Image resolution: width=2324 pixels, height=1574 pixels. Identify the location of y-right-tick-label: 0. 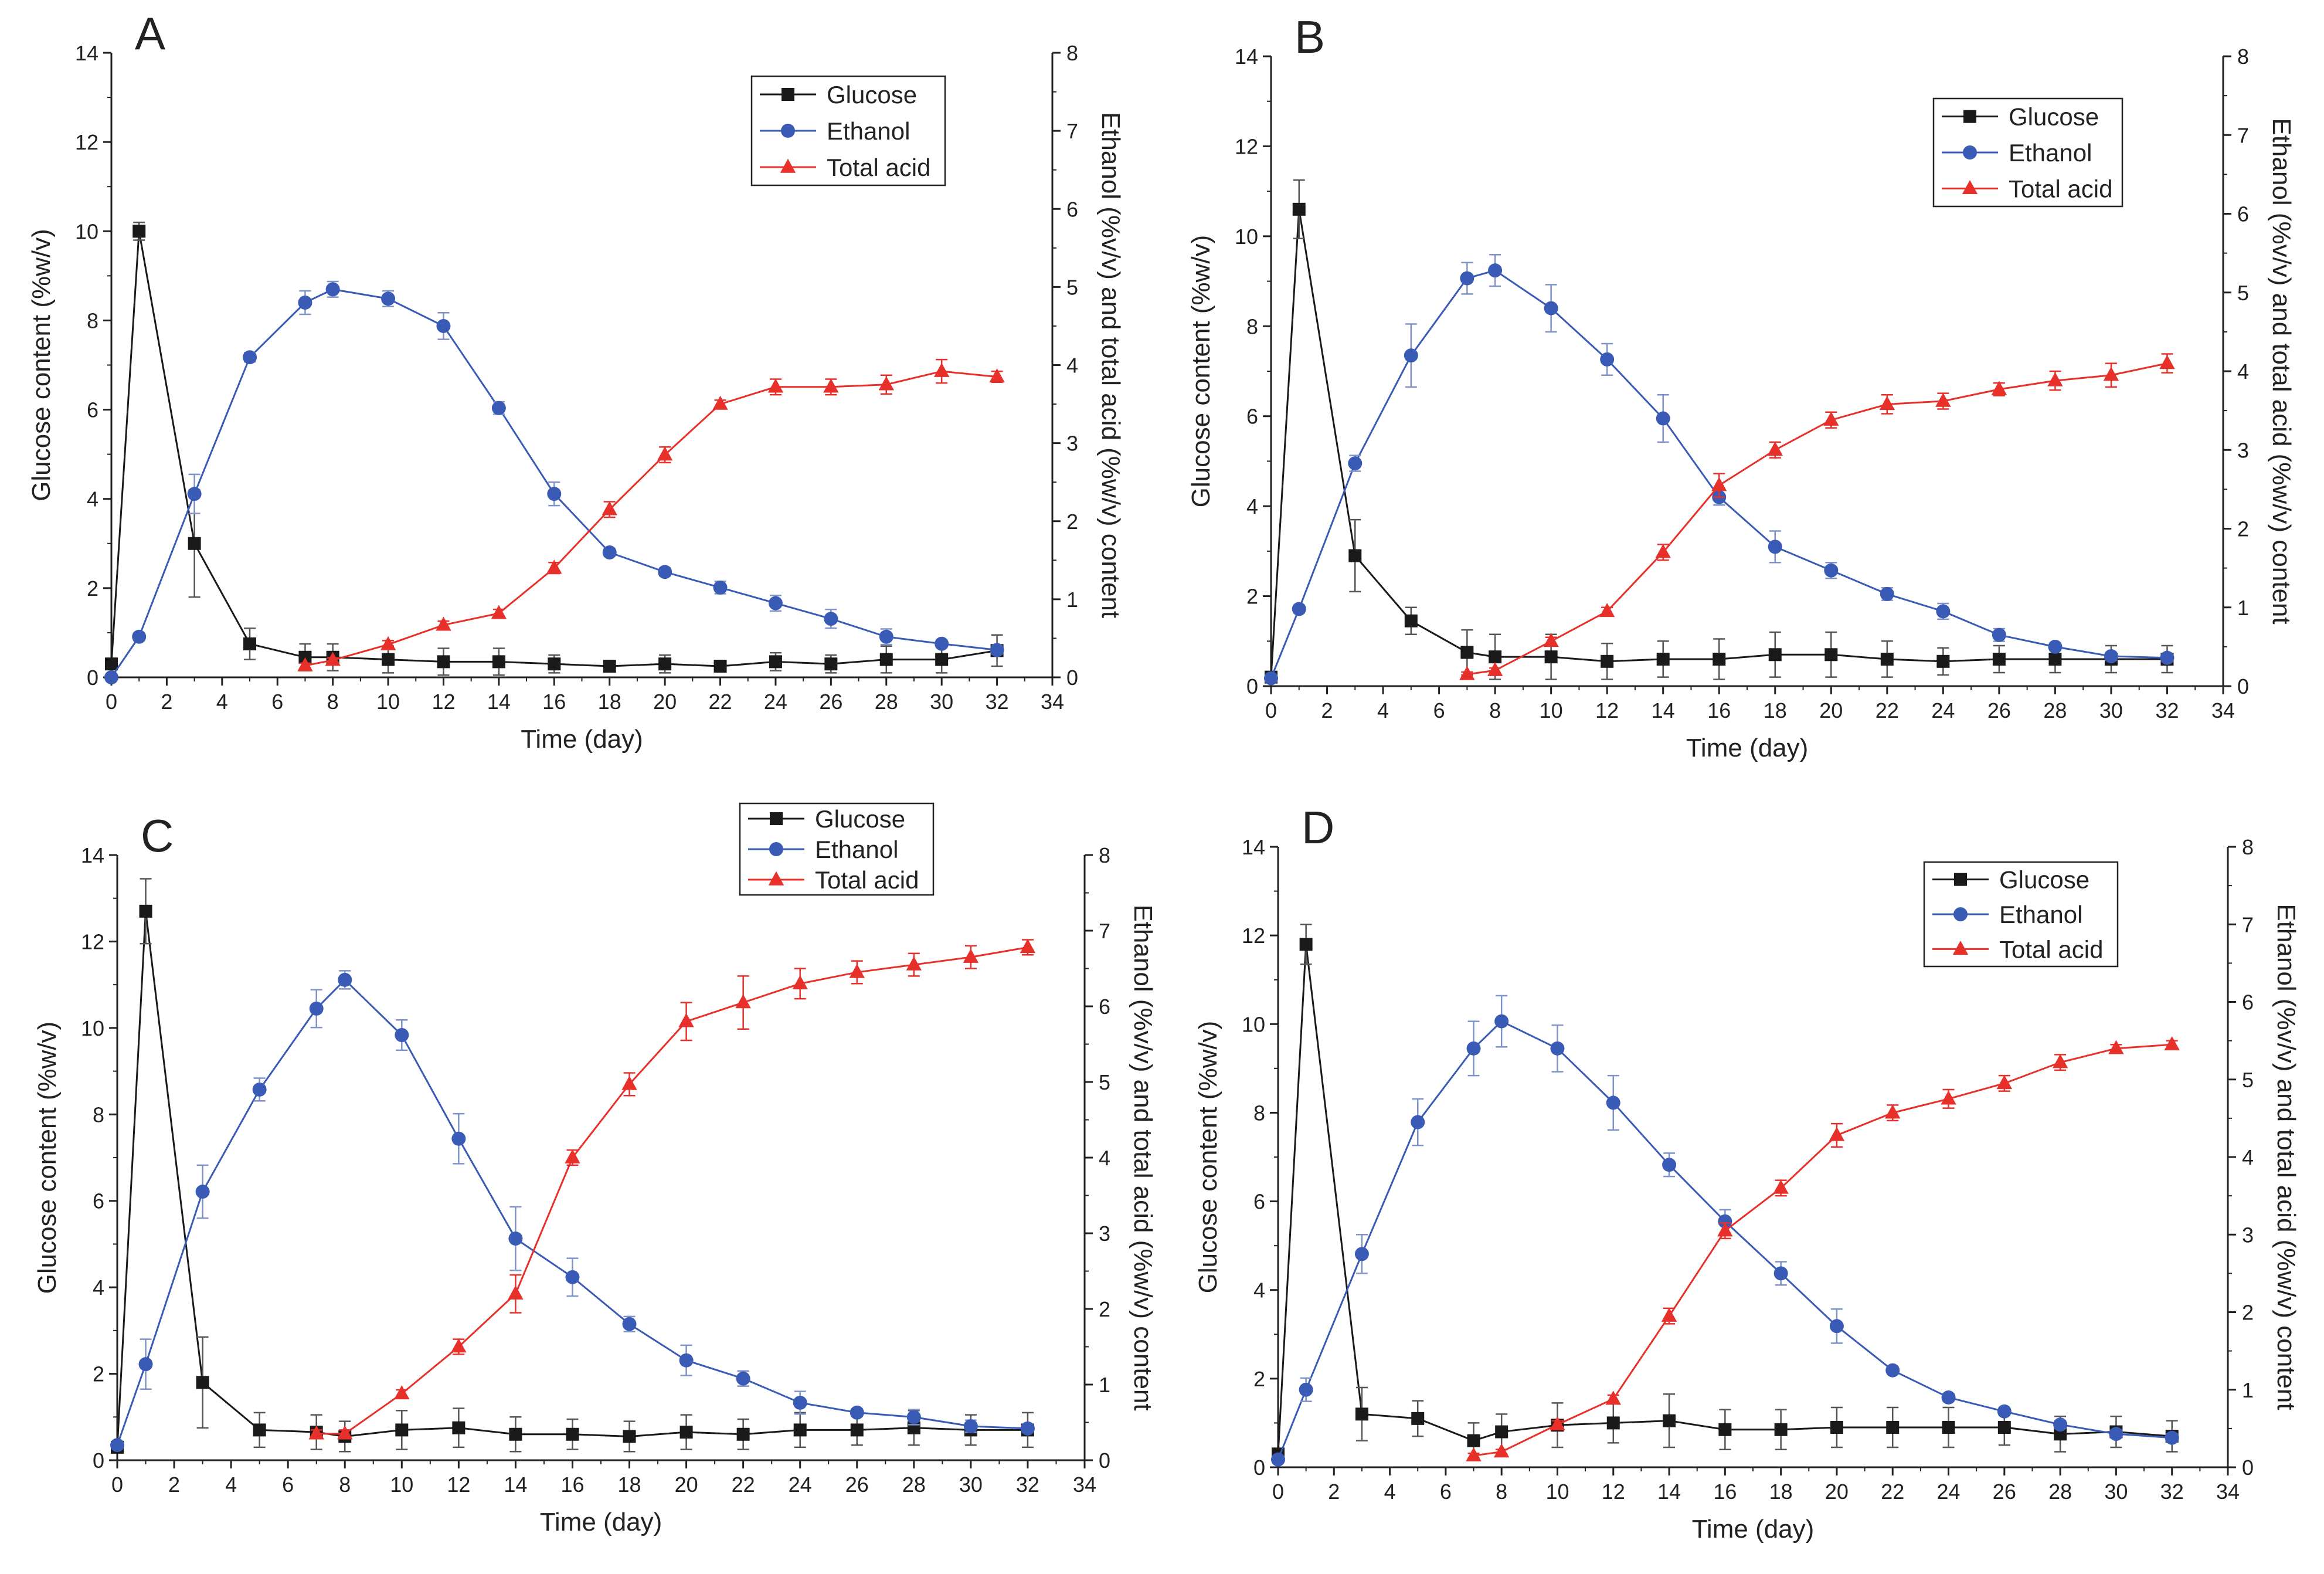
(2248, 1468).